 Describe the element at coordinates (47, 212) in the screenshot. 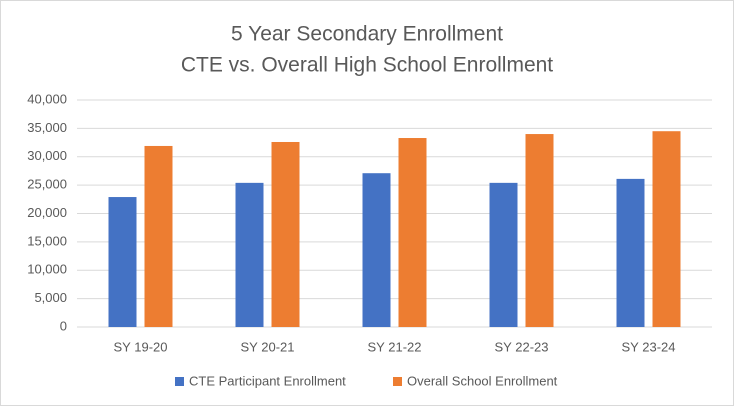

I see `y-tick-label: 20,000` at that location.